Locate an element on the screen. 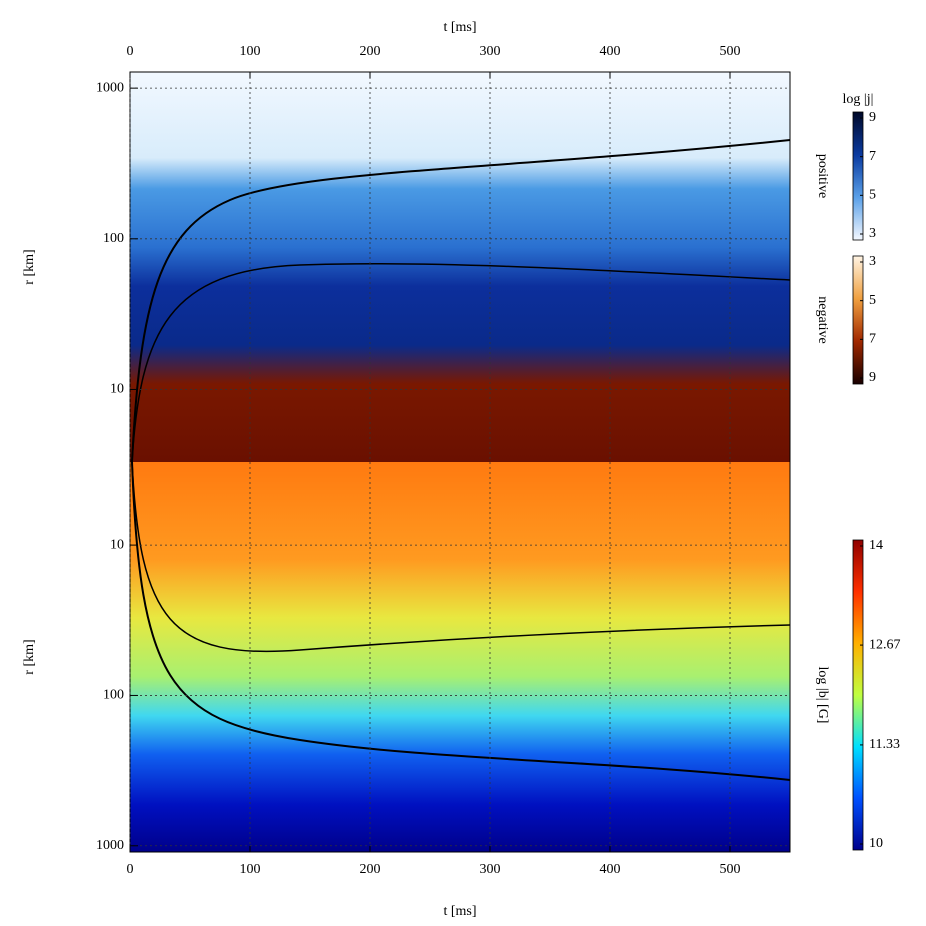 The height and width of the screenshot is (926, 926). colorbar-label: positive is located at coordinates (822, 176).